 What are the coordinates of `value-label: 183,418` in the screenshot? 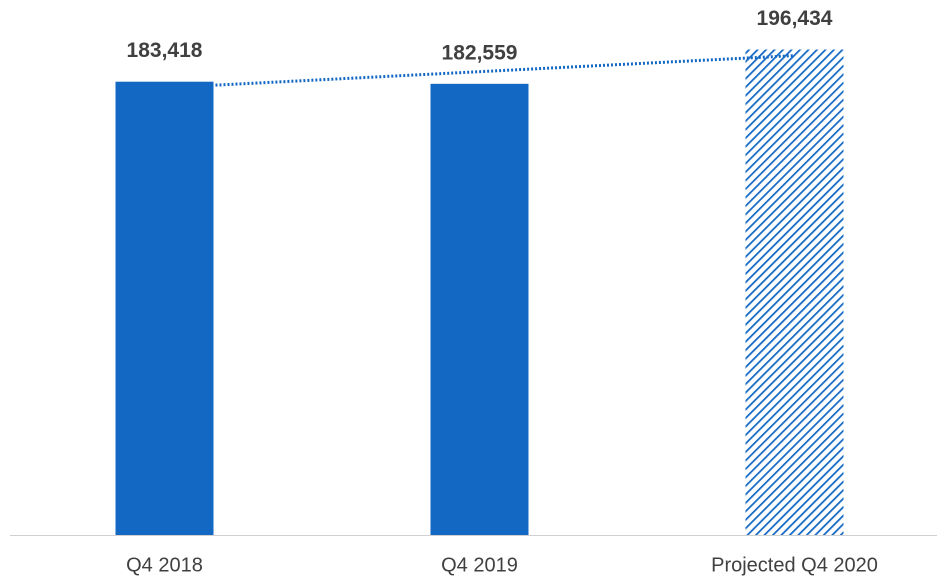 It's located at (165, 50).